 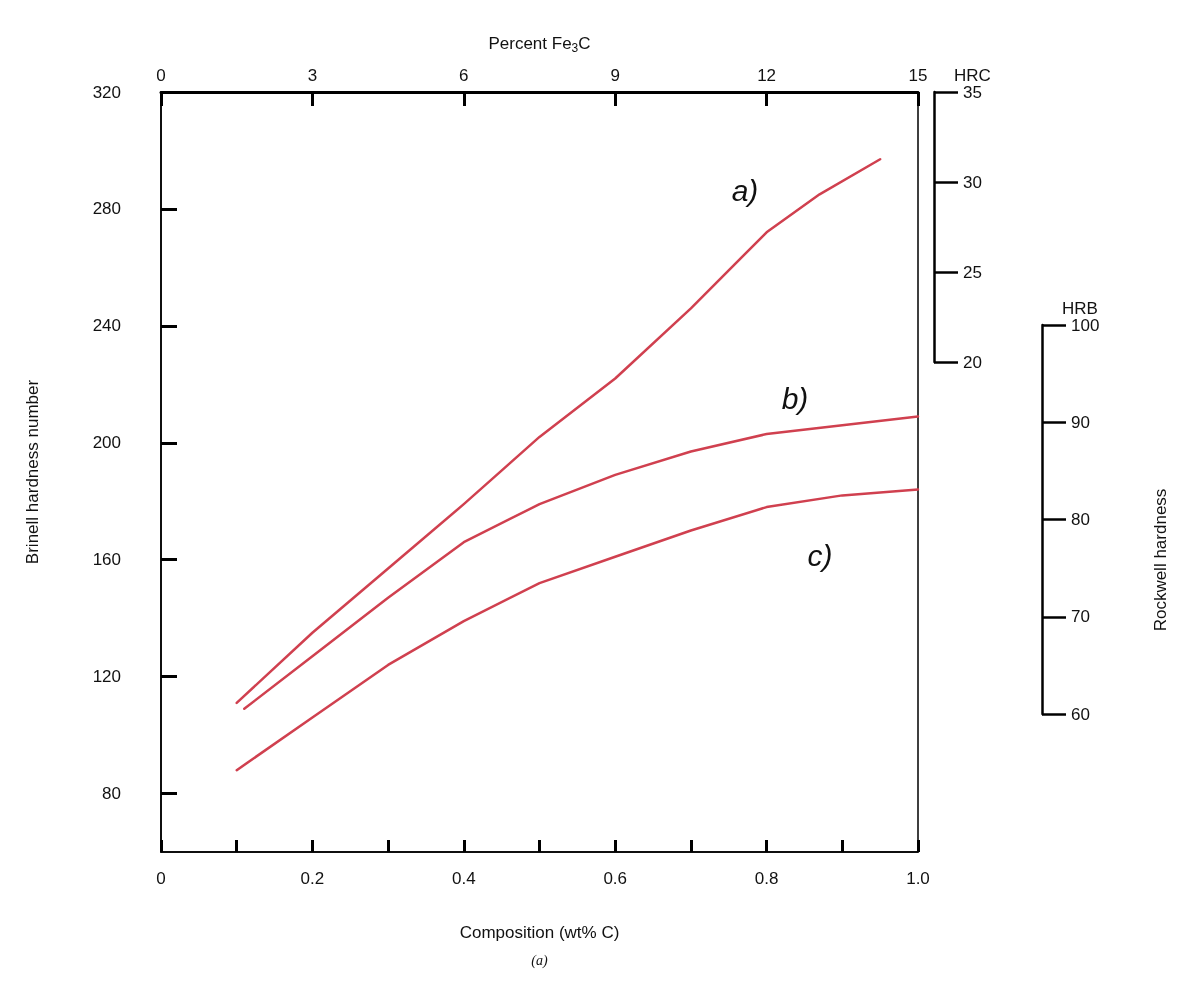 I want to click on y-axis-title: Brinell hardness number, so click(x=32, y=472).